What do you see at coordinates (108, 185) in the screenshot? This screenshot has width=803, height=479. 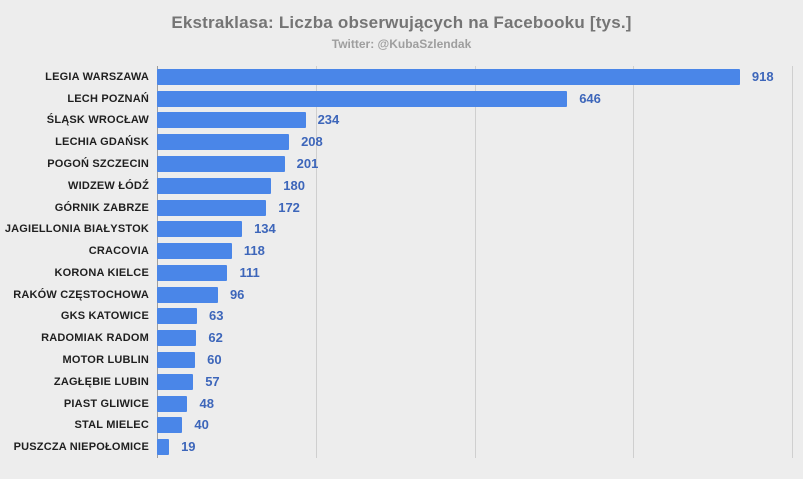 I see `category-label: WIDZEW ŁÓDŹ` at bounding box center [108, 185].